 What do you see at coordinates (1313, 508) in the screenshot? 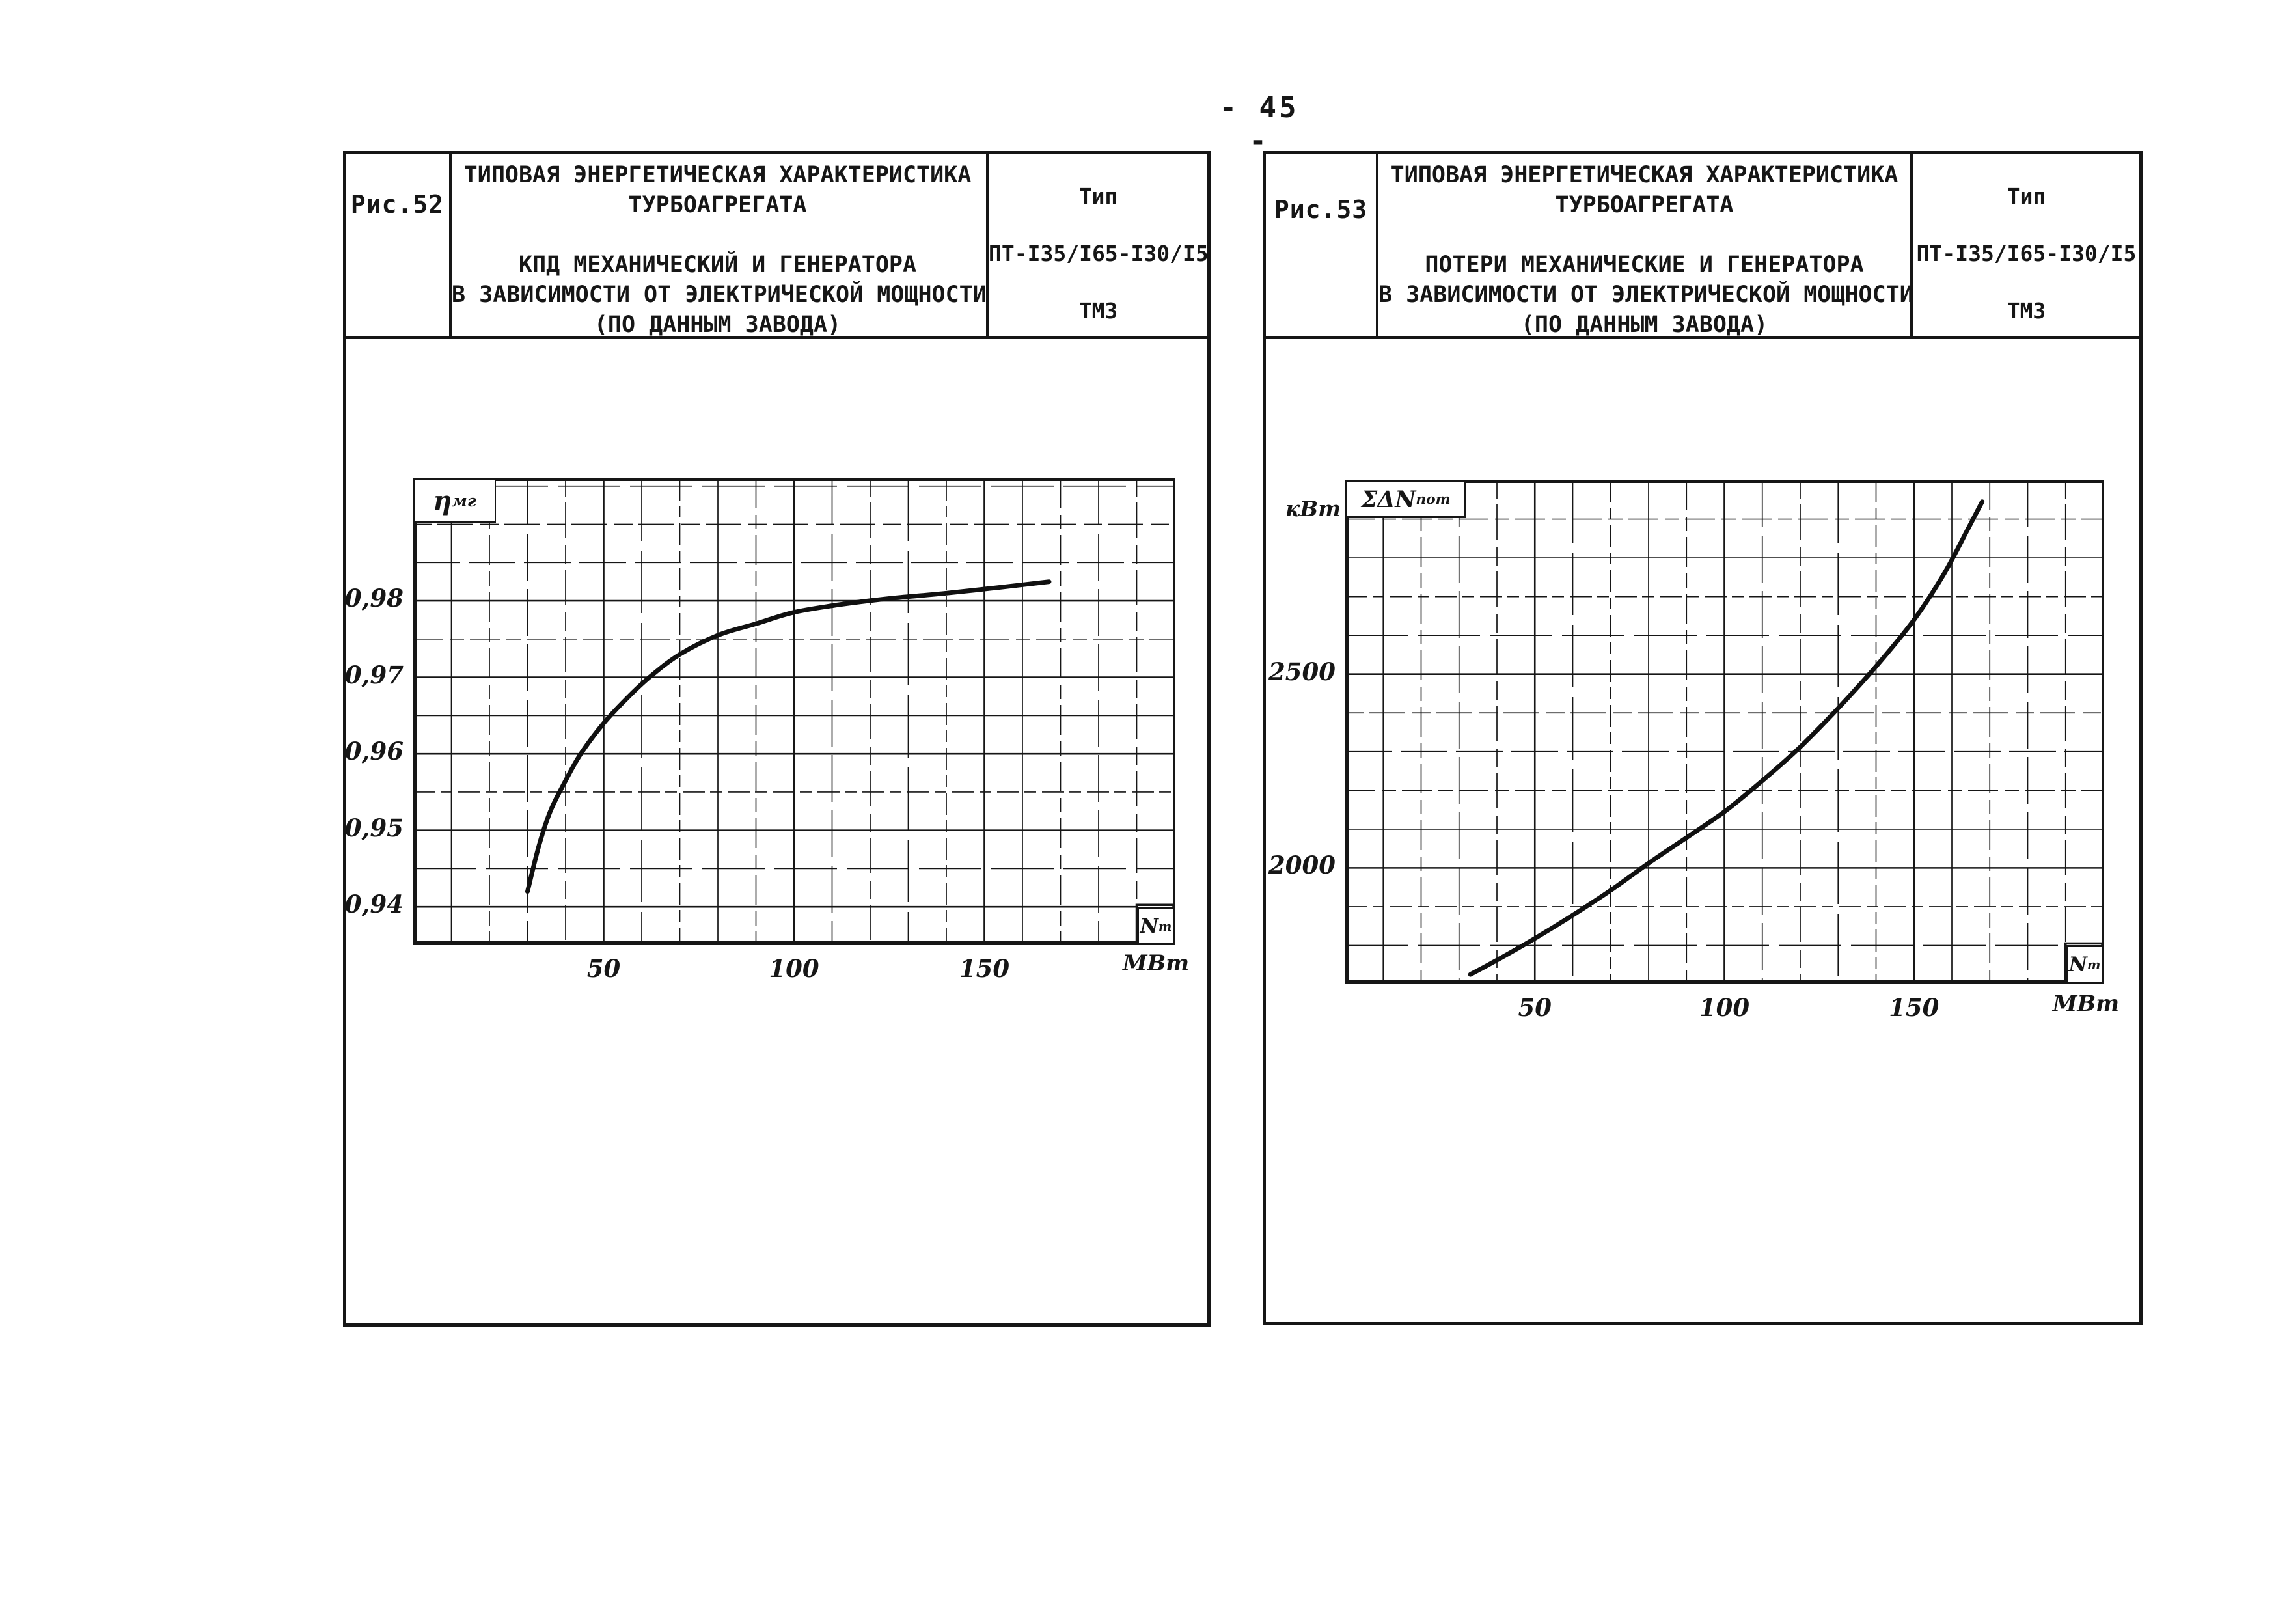
I see `y-axis-unit-53: кВт` at bounding box center [1313, 508].